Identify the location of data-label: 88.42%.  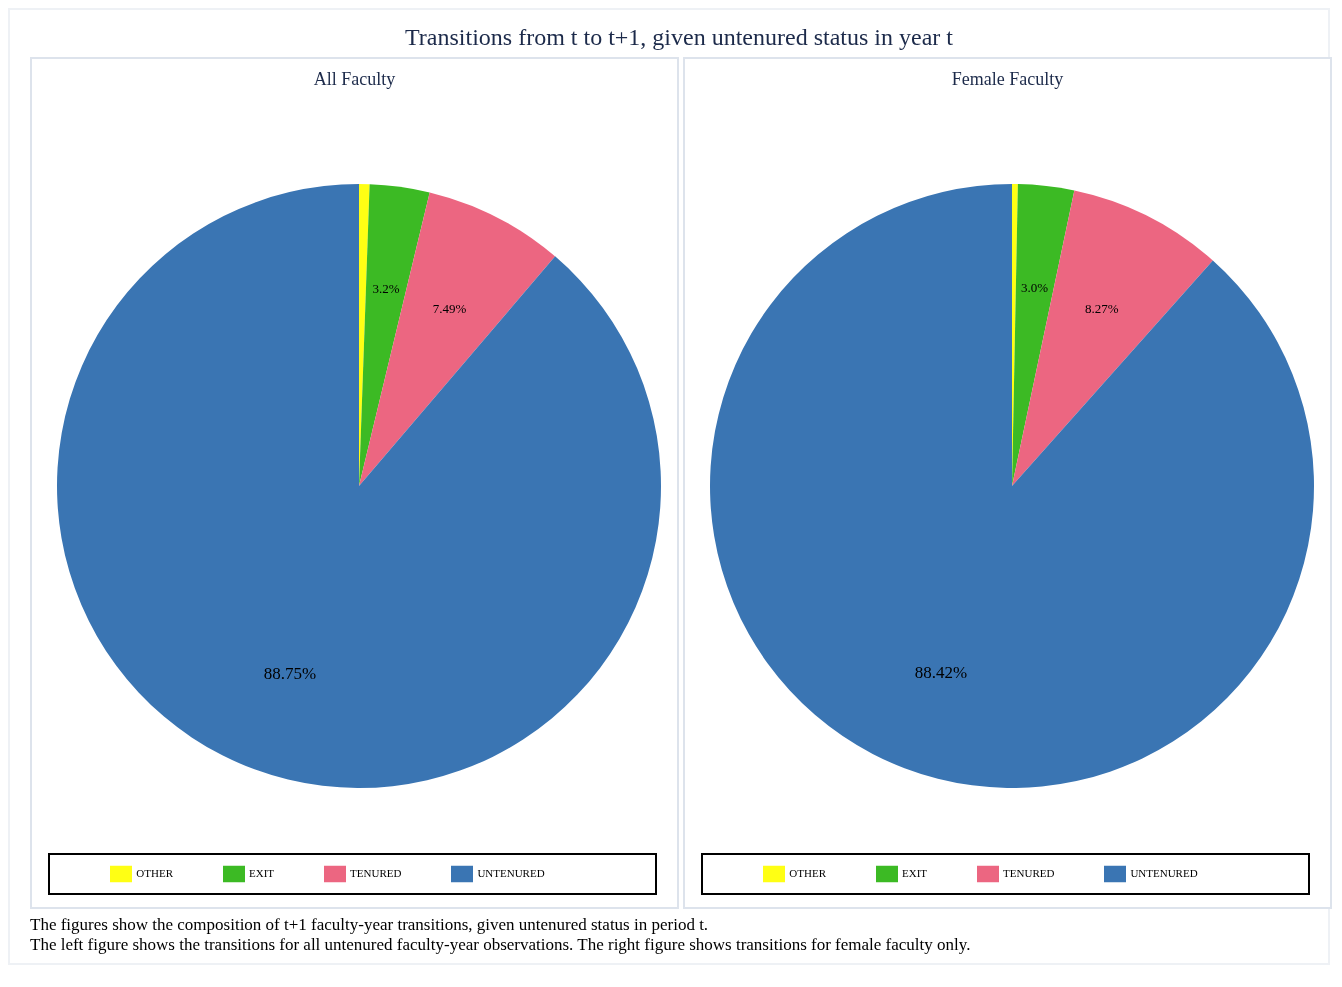
(941, 672).